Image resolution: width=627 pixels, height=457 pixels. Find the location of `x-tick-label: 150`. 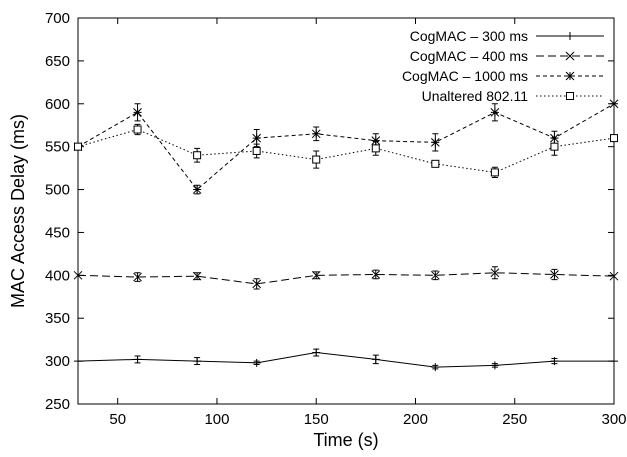

x-tick-label: 150 is located at coordinates (316, 419).